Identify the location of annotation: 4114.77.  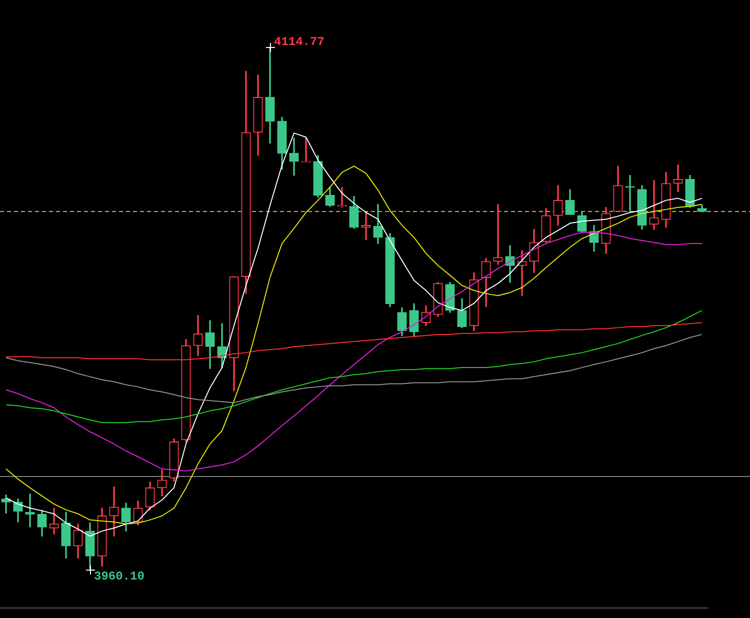
(299, 42).